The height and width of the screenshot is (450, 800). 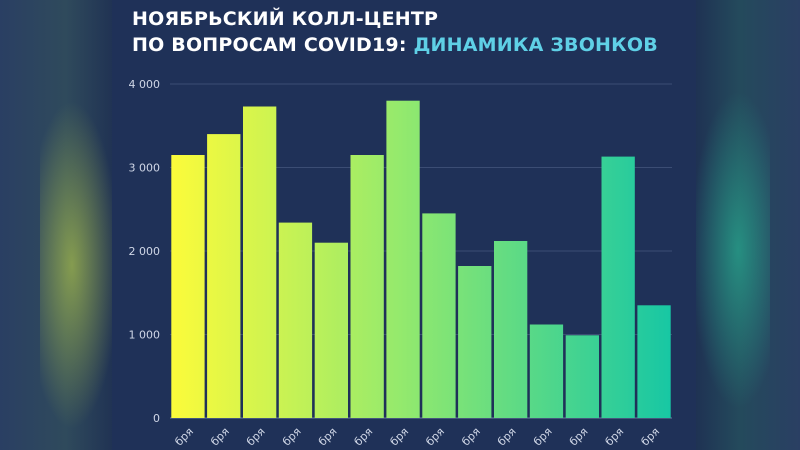 I want to click on y-axis-ticks: 0 1 000 2 000 3 000 4 000, so click(x=145, y=251).